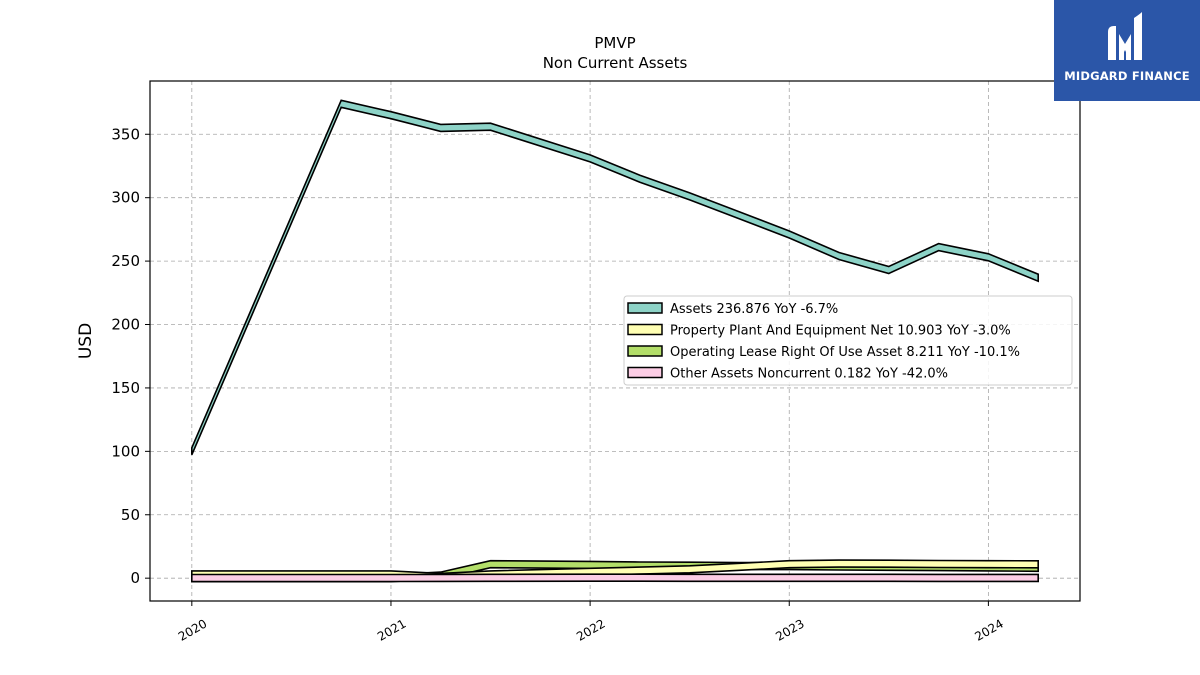 The image size is (1200, 675). Describe the element at coordinates (130, 515) in the screenshot. I see `y-tick-label: 50` at that location.